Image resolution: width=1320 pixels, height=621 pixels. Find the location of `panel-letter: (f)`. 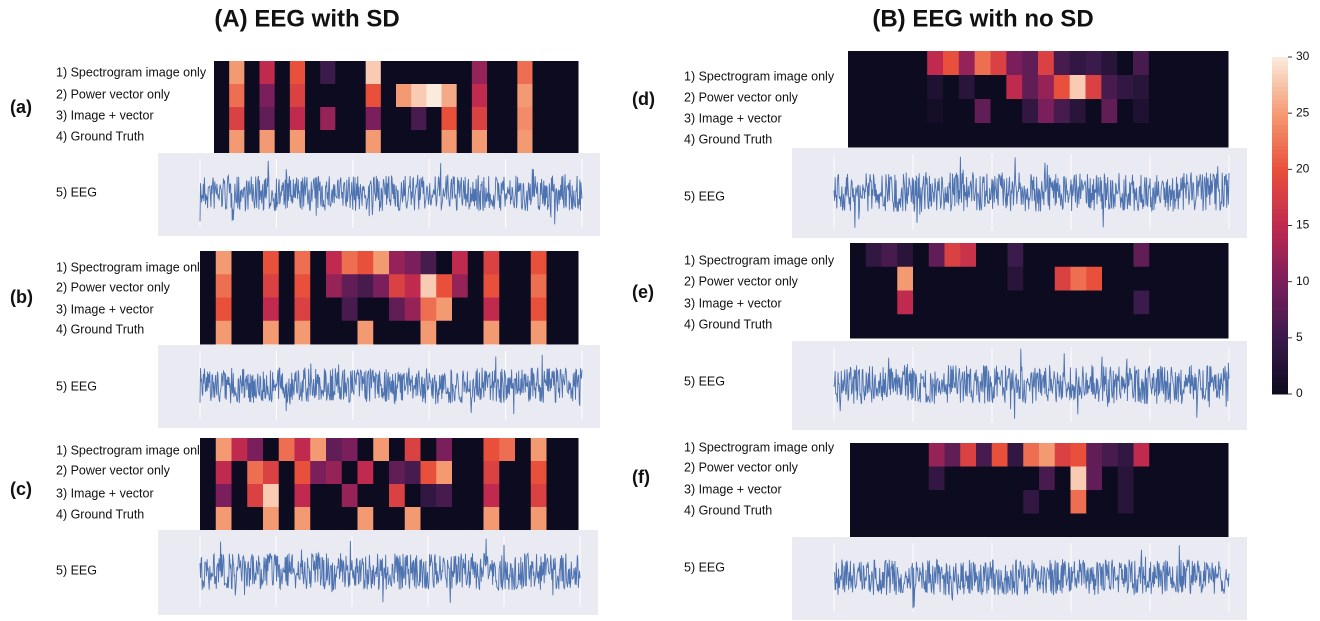

panel-letter: (f) is located at coordinates (641, 477).